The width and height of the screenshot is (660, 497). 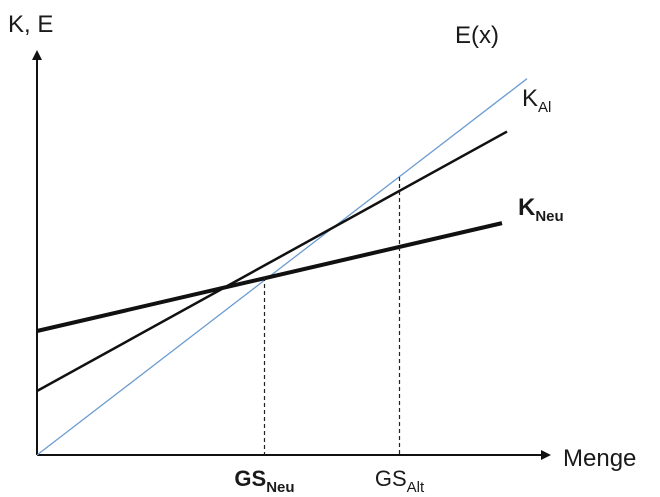 What do you see at coordinates (599, 458) in the screenshot?
I see `x-axis-label: Menge` at bounding box center [599, 458].